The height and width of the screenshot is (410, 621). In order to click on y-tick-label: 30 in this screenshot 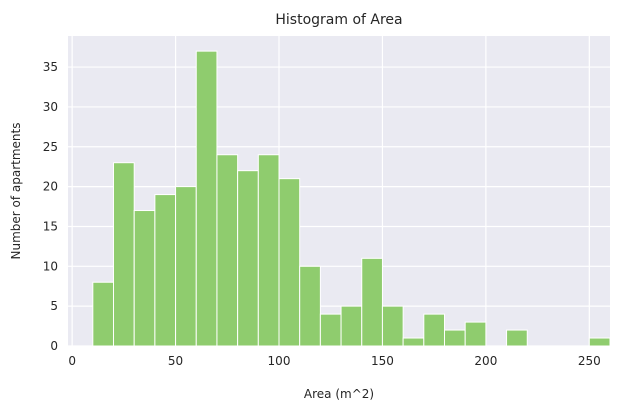, I will do `click(50, 107)`.